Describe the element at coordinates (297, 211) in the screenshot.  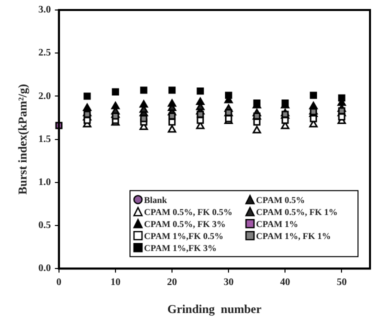
I see `legend-label: CPAM 0.5%, FK 1%` at that location.